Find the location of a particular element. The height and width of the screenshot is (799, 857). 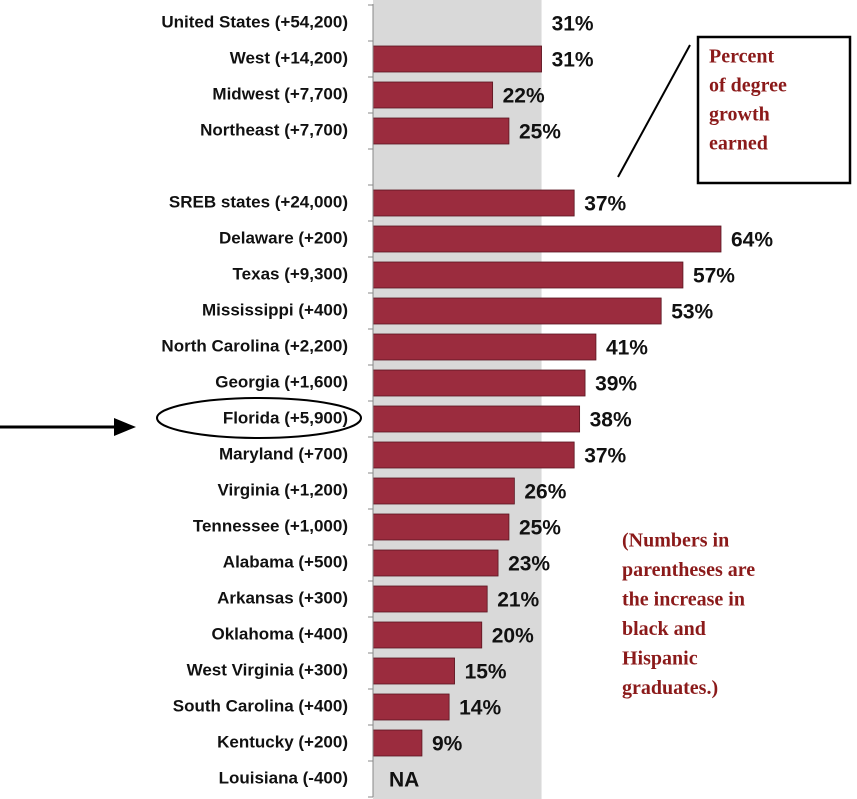

annotation-line: black and is located at coordinates (664, 629).